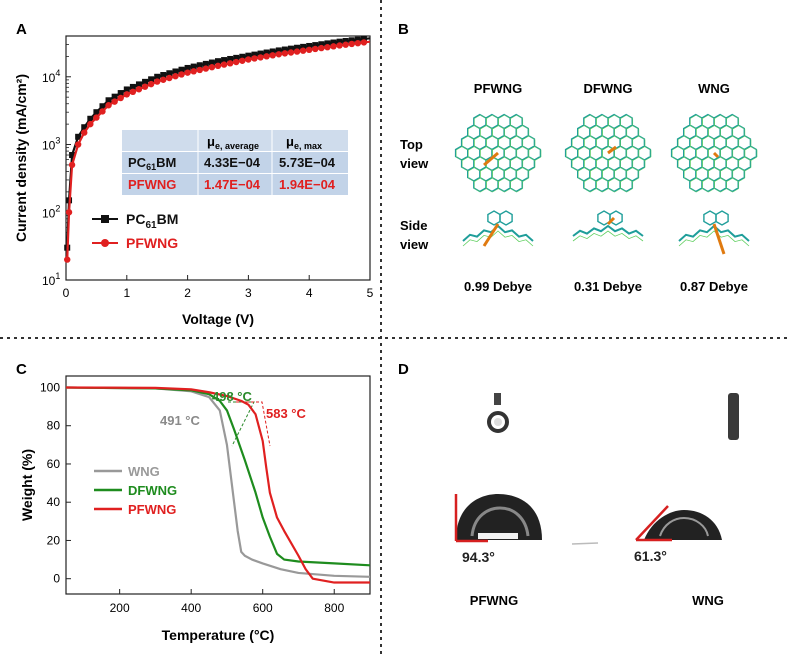 The image size is (787, 658). What do you see at coordinates (370, 293) in the screenshot?
I see `x-tick-label: 5` at bounding box center [370, 293].